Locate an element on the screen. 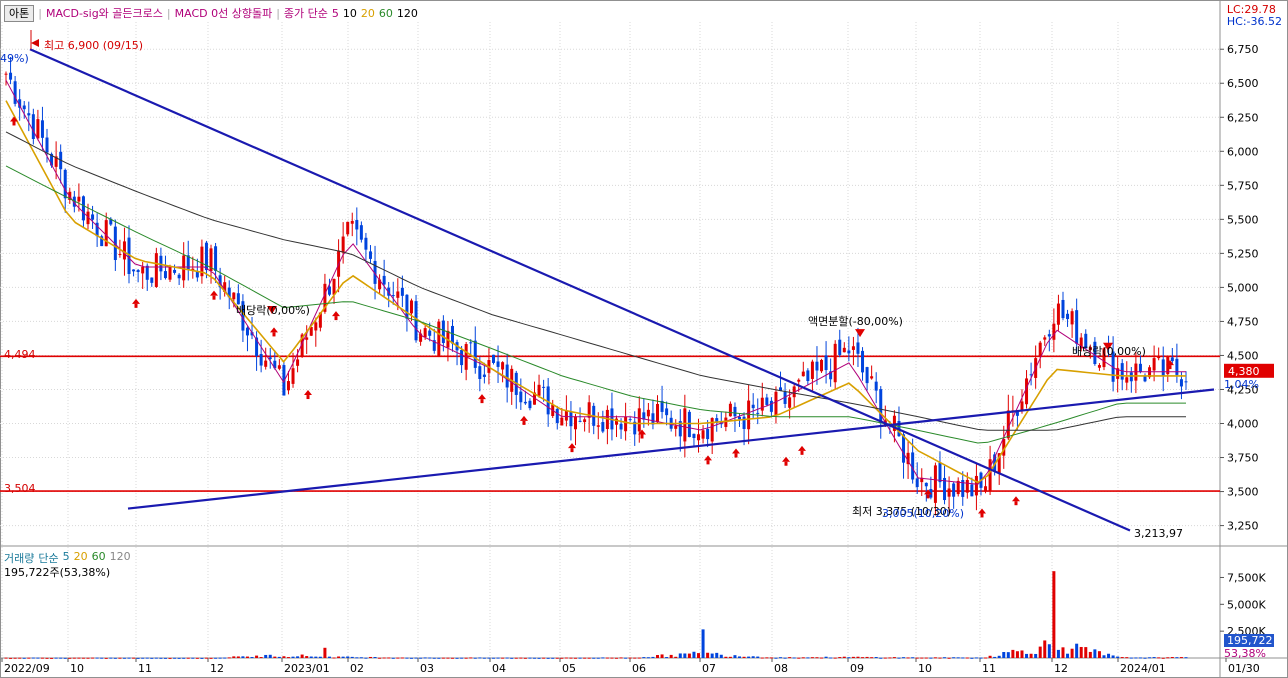 The image size is (1288, 678). stock-name-button: 아톤 is located at coordinates (19, 13).